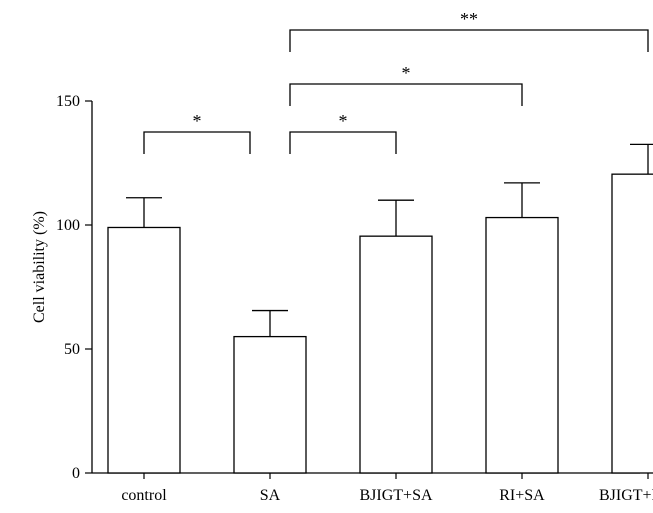 The image size is (653, 513). What do you see at coordinates (144, 350) in the screenshot?
I see `bar-control` at bounding box center [144, 350].